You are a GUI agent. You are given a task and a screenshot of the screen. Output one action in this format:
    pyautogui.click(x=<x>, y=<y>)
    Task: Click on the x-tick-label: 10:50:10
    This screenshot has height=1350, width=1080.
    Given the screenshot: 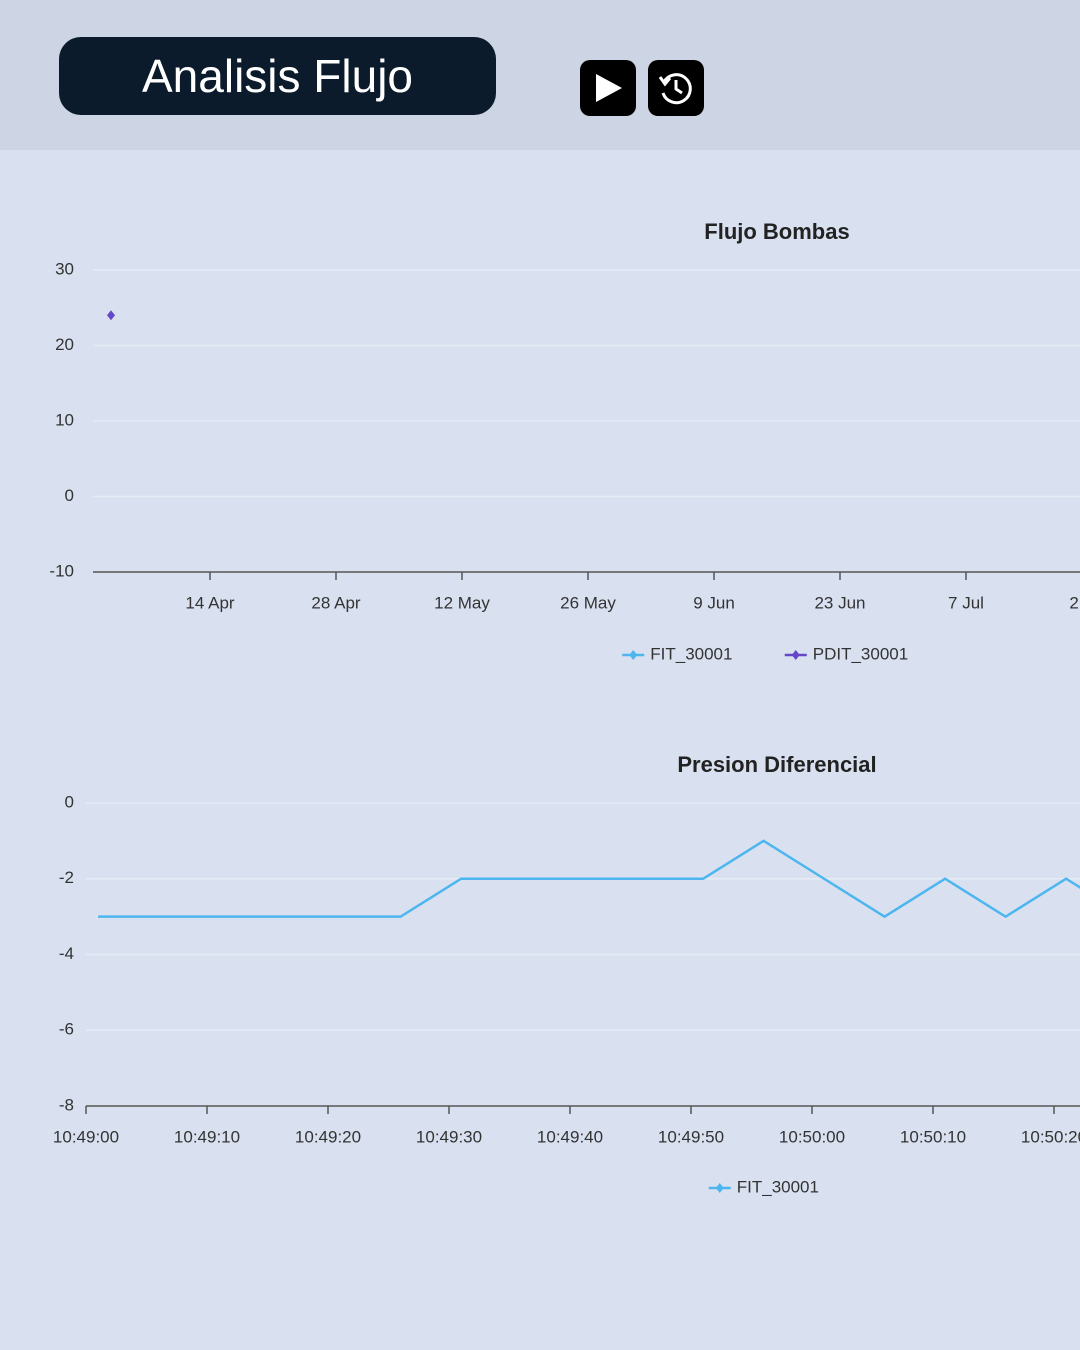 What is the action you would take?
    pyautogui.click(x=933, y=1136)
    